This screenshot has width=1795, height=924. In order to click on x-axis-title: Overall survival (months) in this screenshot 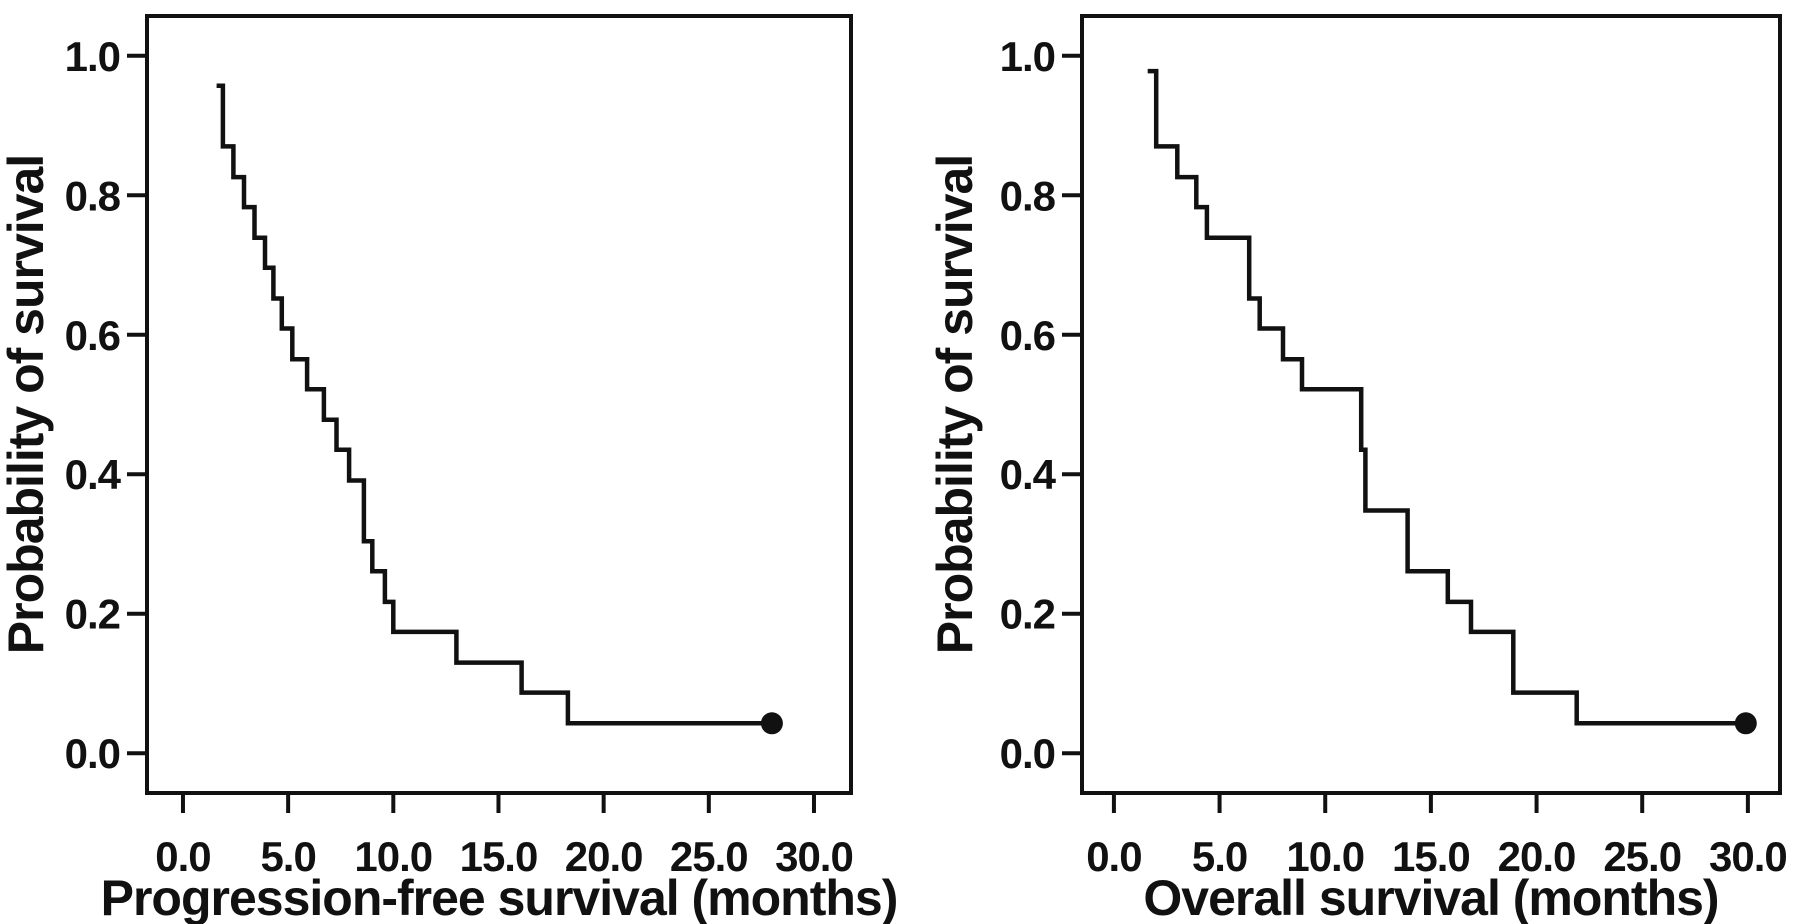, I will do `click(1430, 897)`.